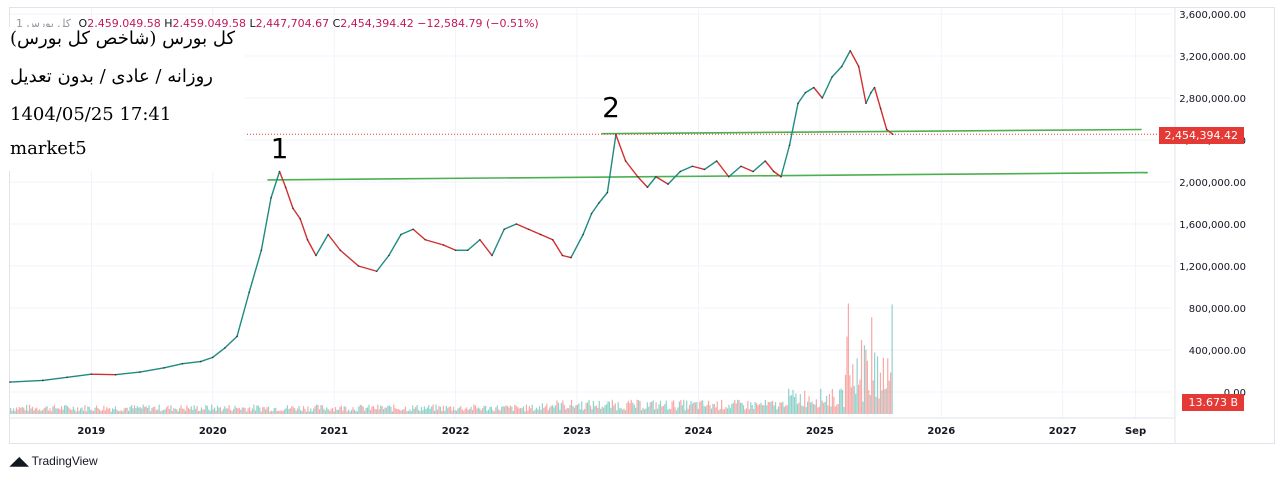  What do you see at coordinates (577, 431) in the screenshot?
I see `x-tick-label: 2023` at bounding box center [577, 431].